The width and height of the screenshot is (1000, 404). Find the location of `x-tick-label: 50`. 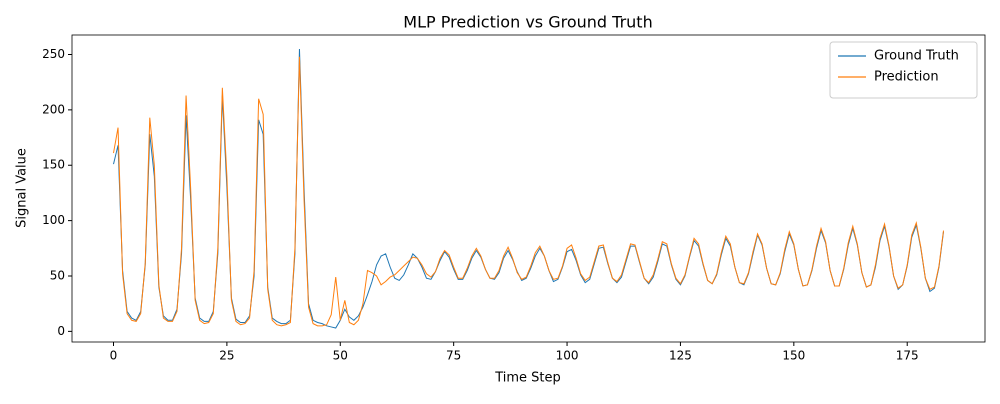

x-tick-label: 50 is located at coordinates (340, 356).